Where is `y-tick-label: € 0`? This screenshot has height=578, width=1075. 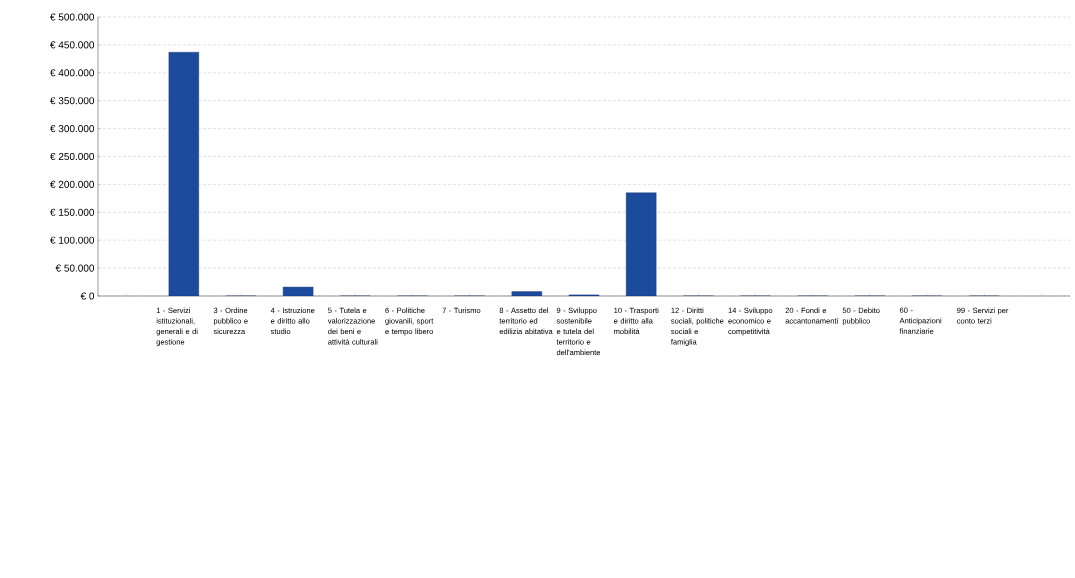 y-tick-label: € 0 is located at coordinates (87, 296).